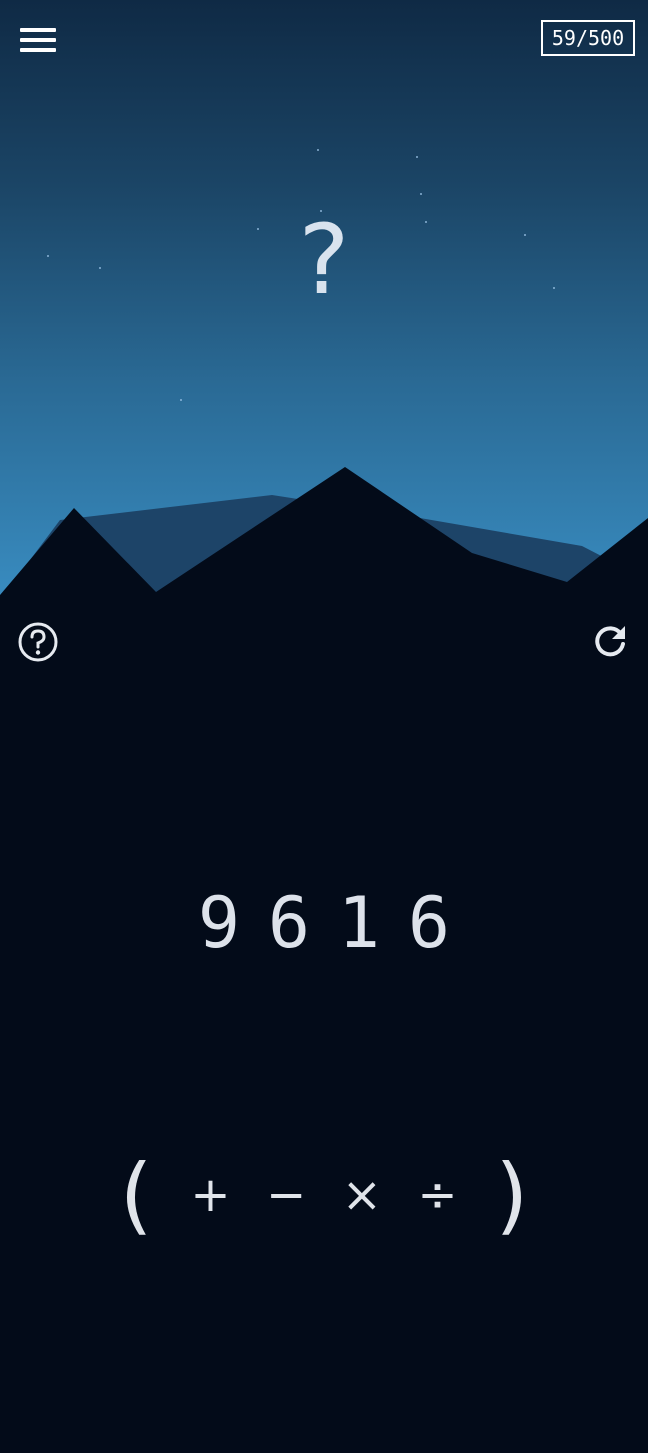 The image size is (648, 1453). I want to click on hamburger-menu-icon, so click(38, 30).